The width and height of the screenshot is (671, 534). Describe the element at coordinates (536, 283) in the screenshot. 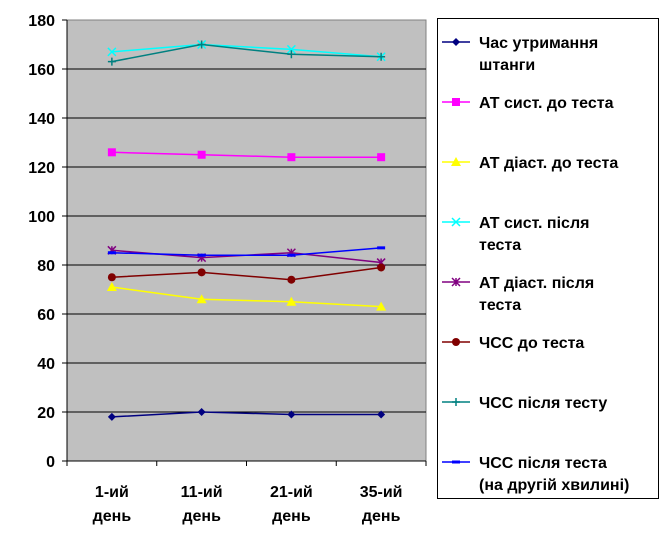

I see `legend-label: АТ діаст. після` at that location.